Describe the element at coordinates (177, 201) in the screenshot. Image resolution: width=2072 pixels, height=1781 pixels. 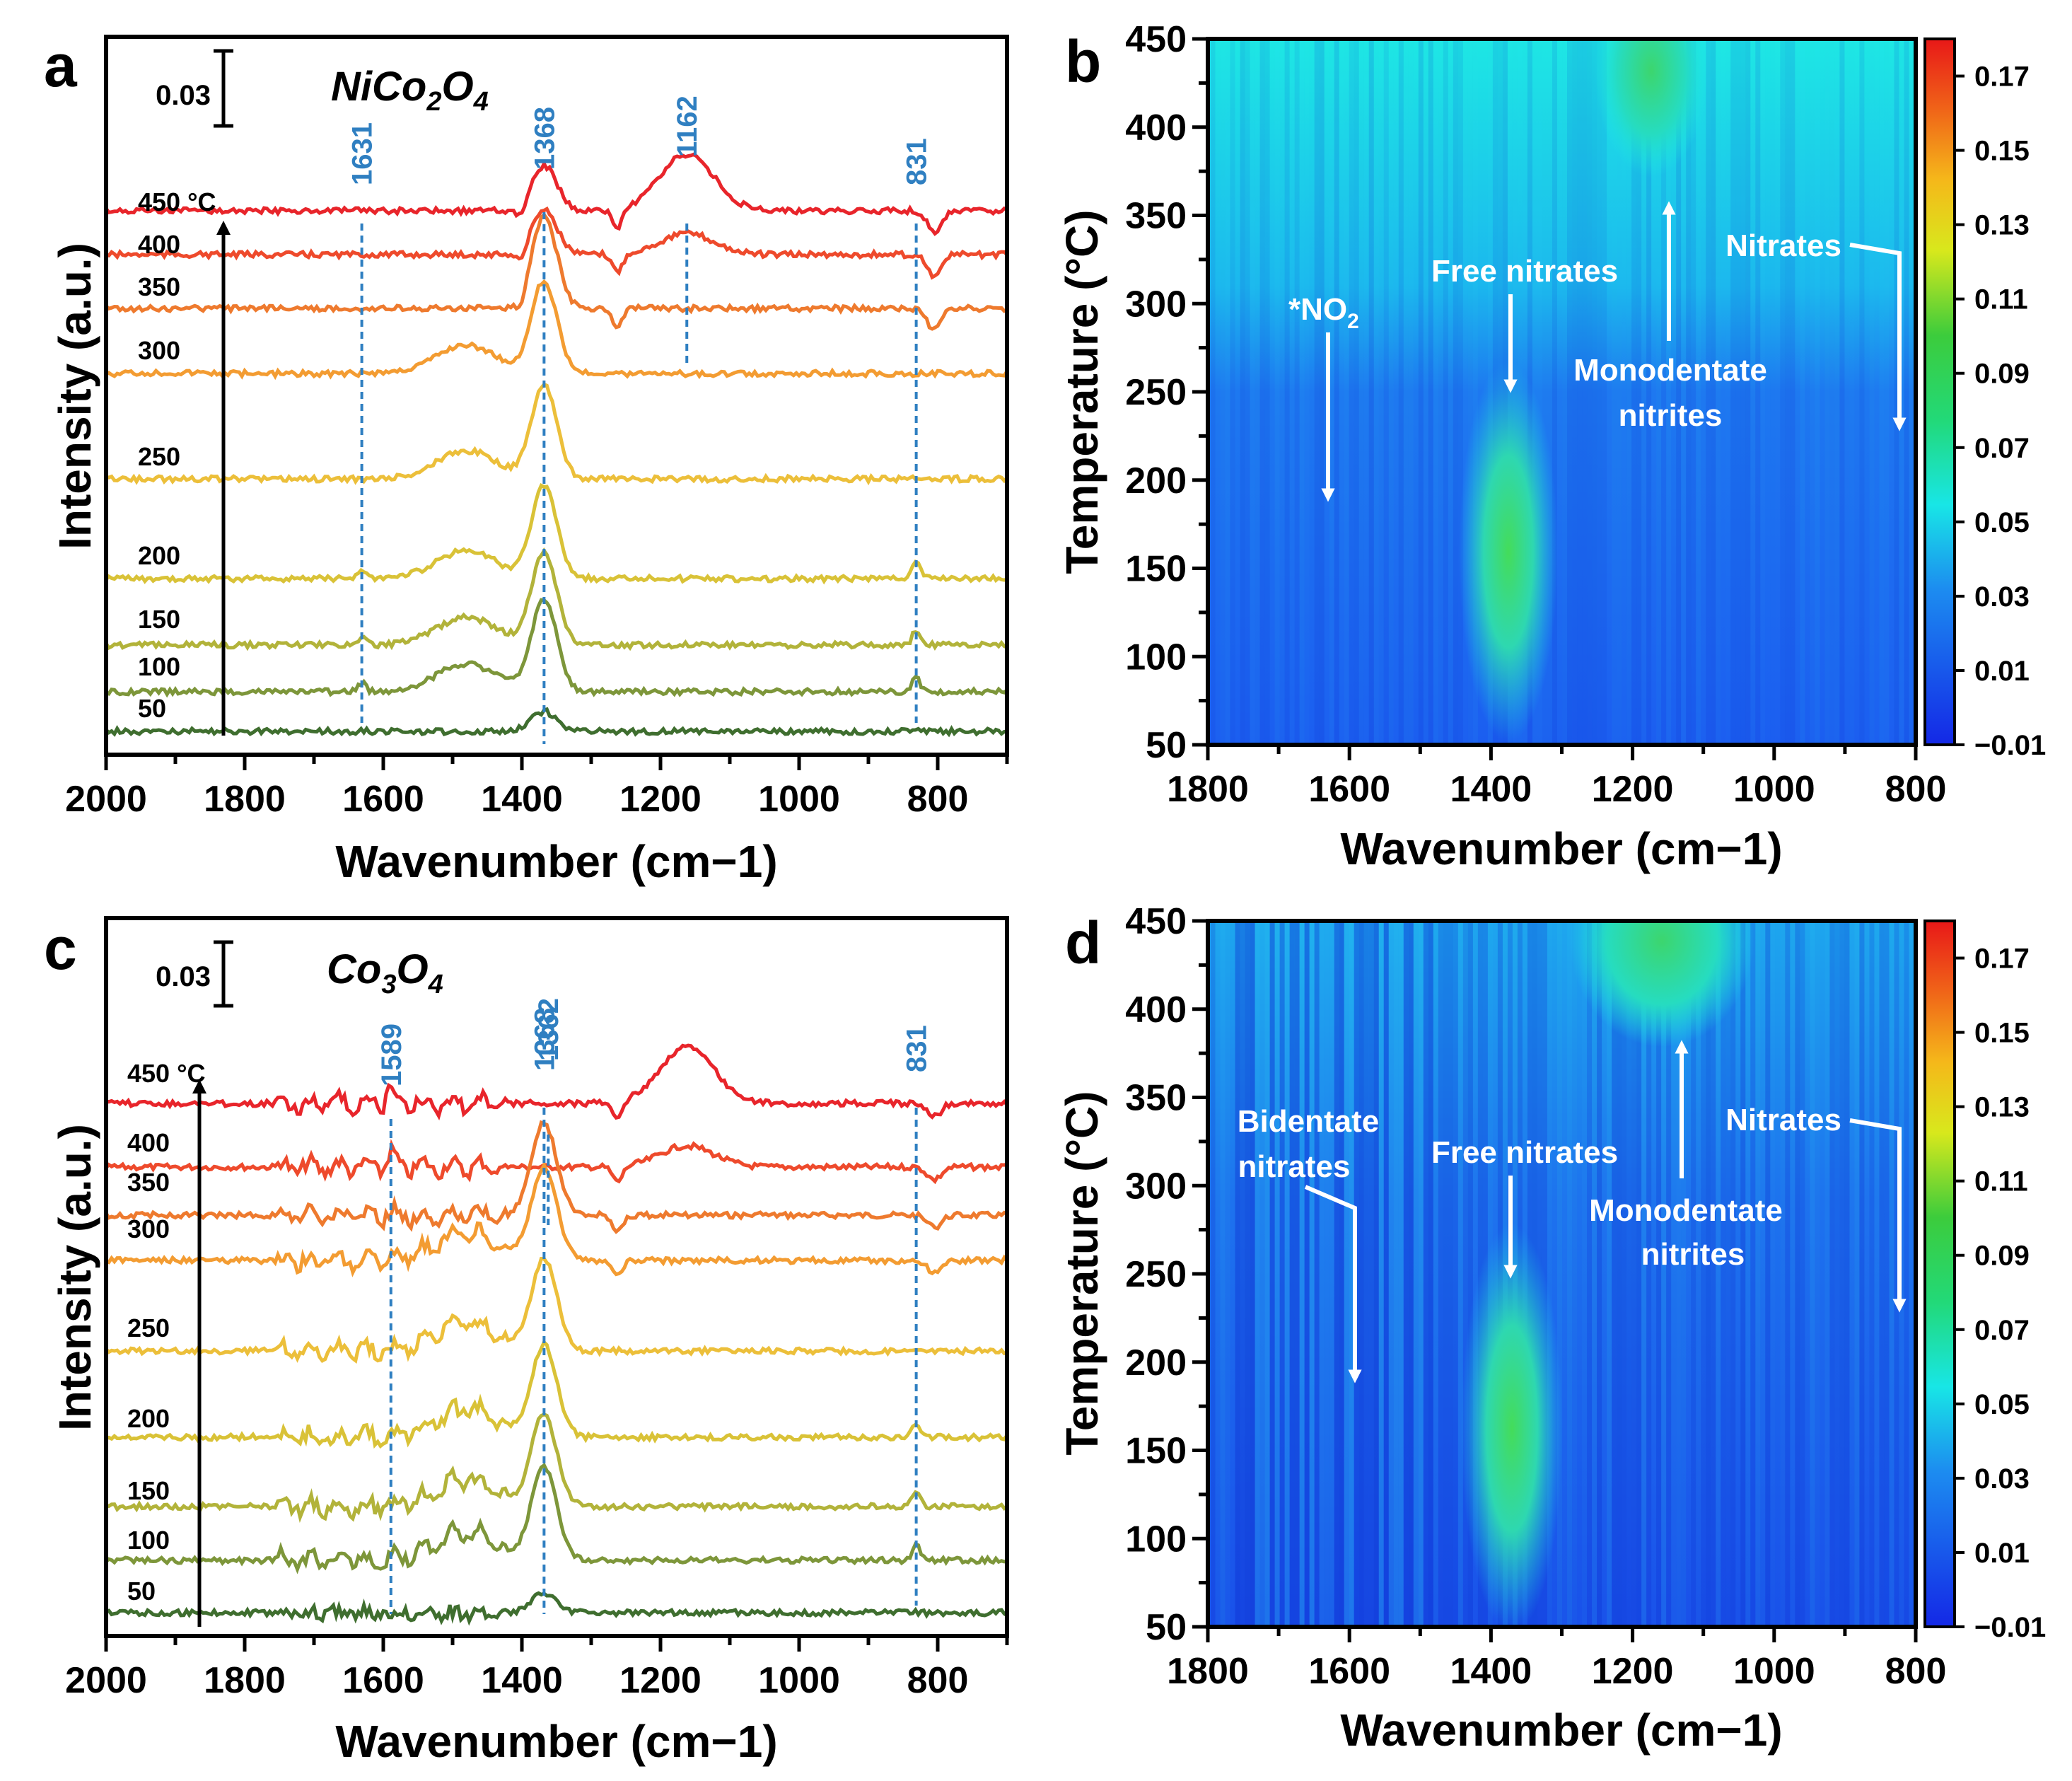
I see `panel-a-temp-label-0: 450 °C` at that location.